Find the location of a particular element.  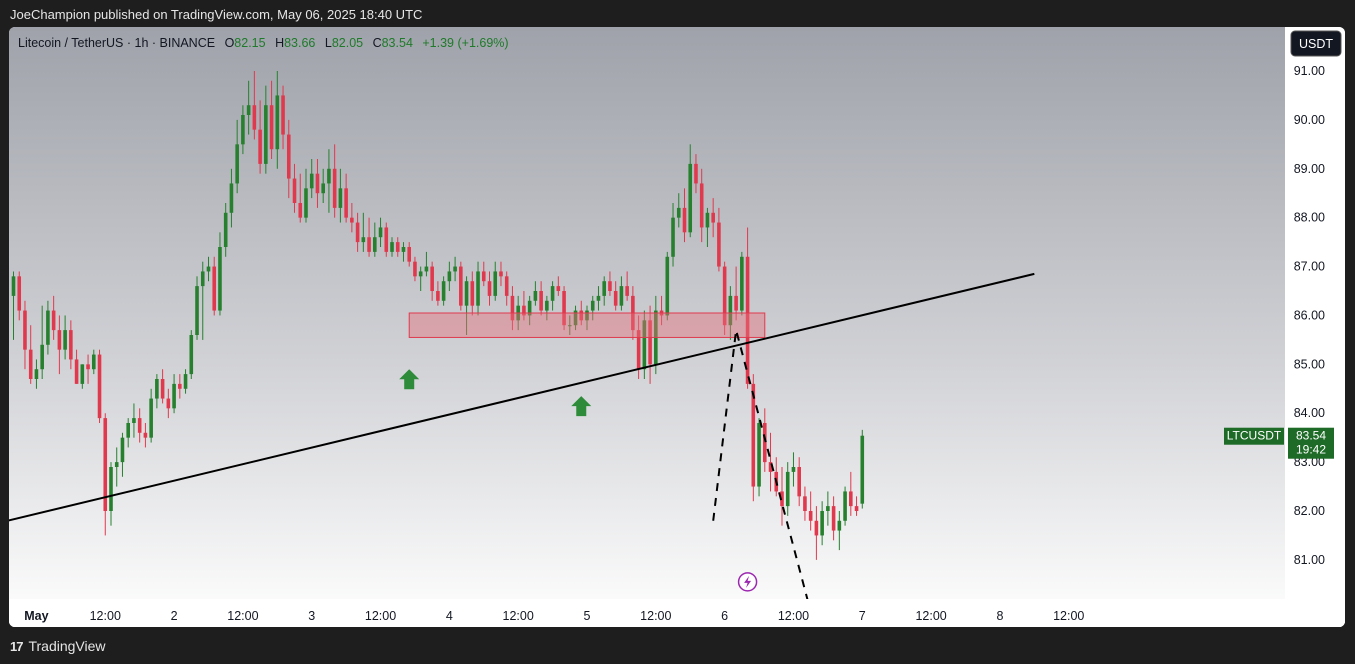

price-tick-label: 84.00 is located at coordinates (1309, 413).